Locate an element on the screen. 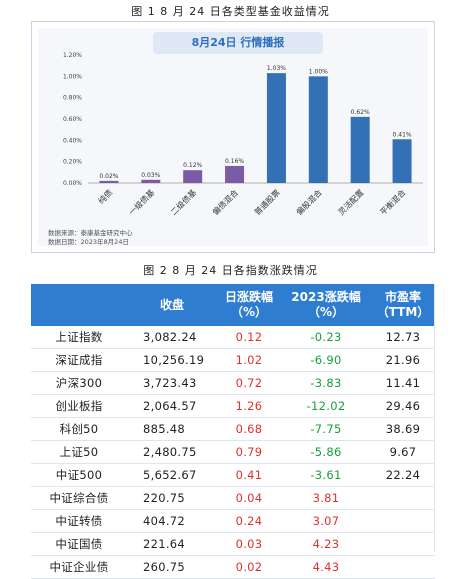 This screenshot has height=579, width=461. close-value-cell: 10,256.19 is located at coordinates (172, 360).